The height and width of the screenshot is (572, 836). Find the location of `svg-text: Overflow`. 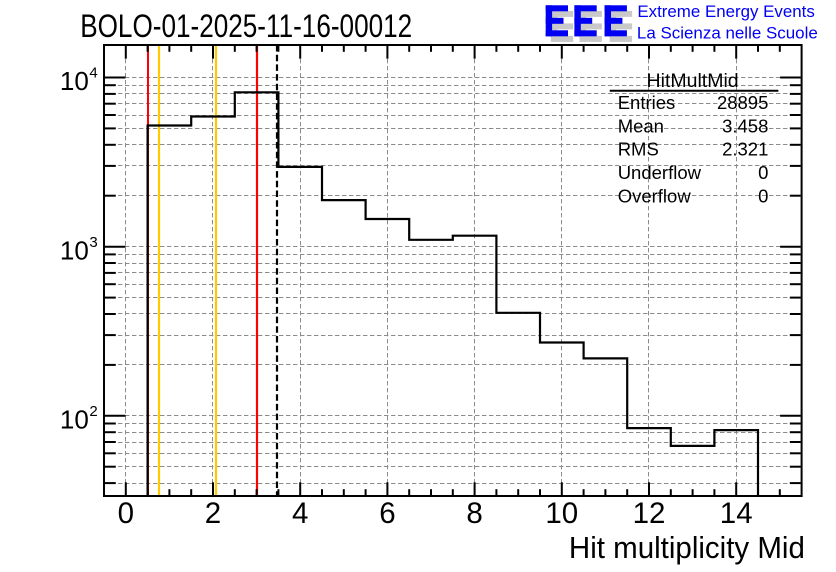

svg-text: Overflow is located at coordinates (655, 195).